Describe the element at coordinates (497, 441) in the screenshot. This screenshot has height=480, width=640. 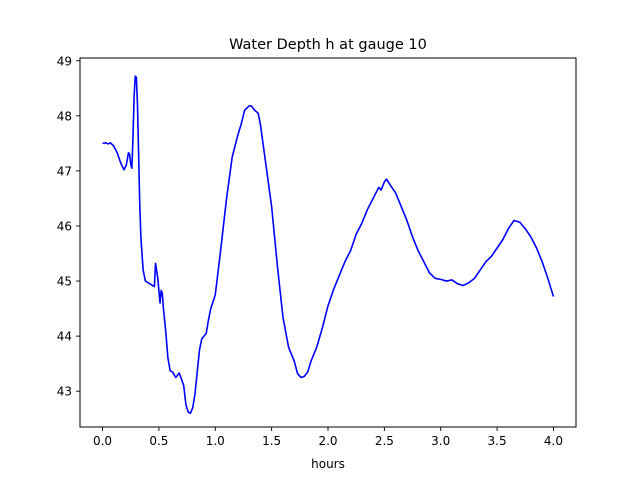
I see `x-tick-label: 3.5` at that location.